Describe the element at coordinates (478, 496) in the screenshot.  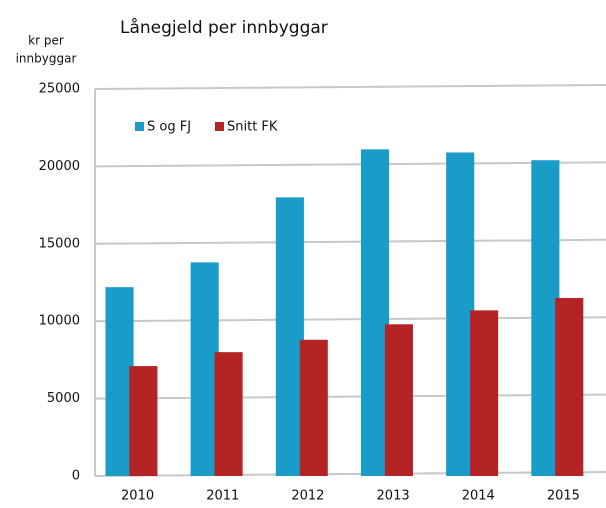
I see `x-tick-label: 2014` at that location.